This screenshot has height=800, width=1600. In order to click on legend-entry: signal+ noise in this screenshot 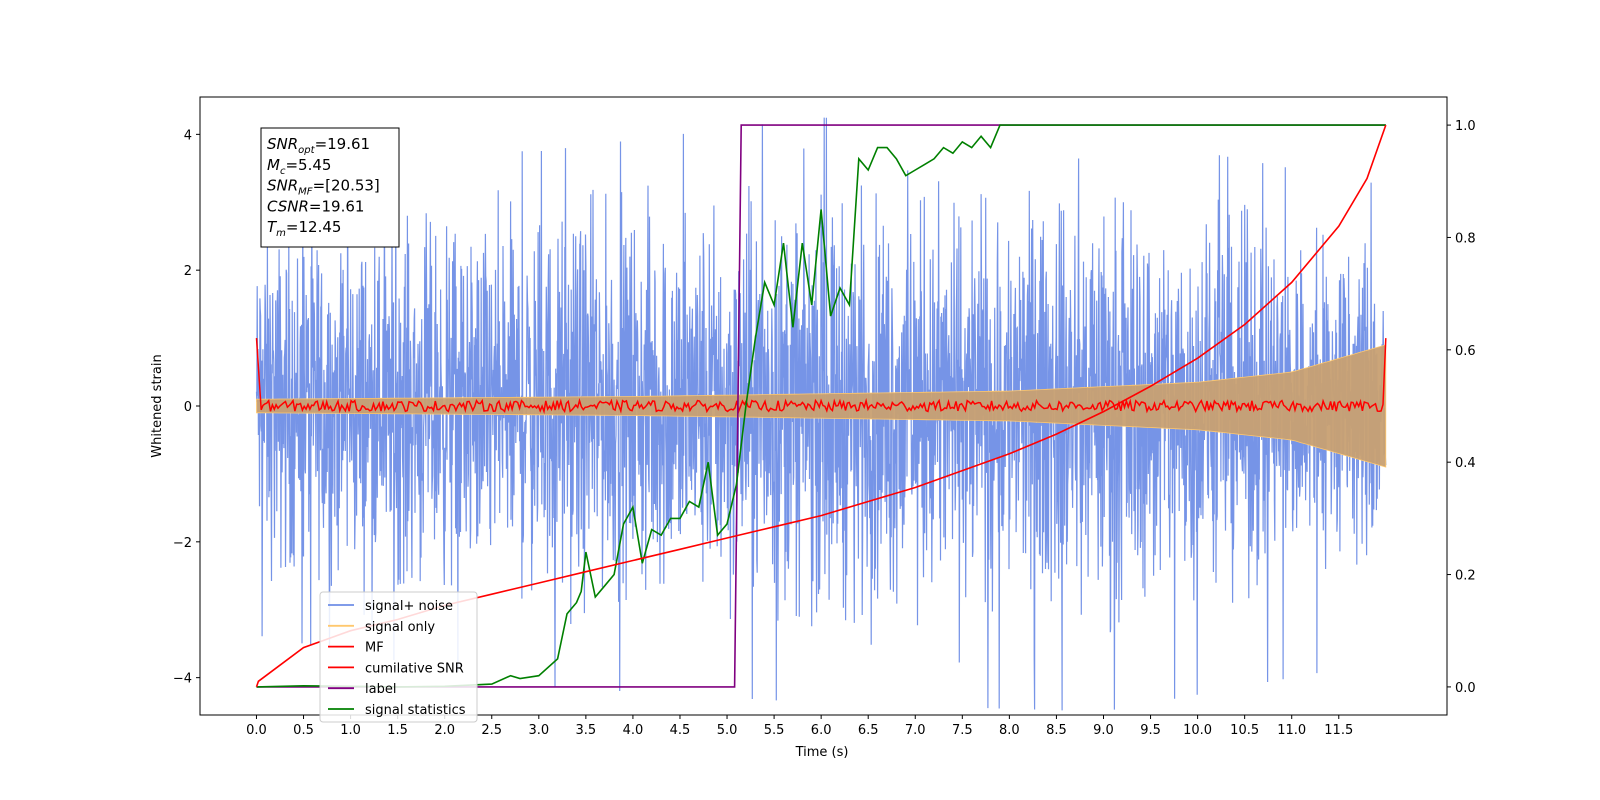, I will do `click(409, 606)`.